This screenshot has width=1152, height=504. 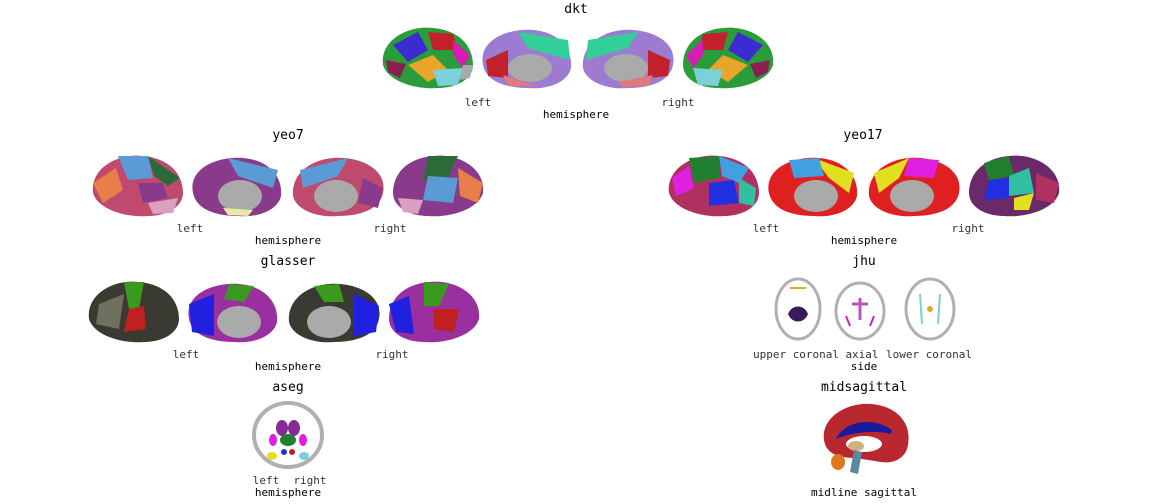 What do you see at coordinates (796, 354) in the screenshot?
I see `view-label-upper-coronal: upper coronal` at bounding box center [796, 354].